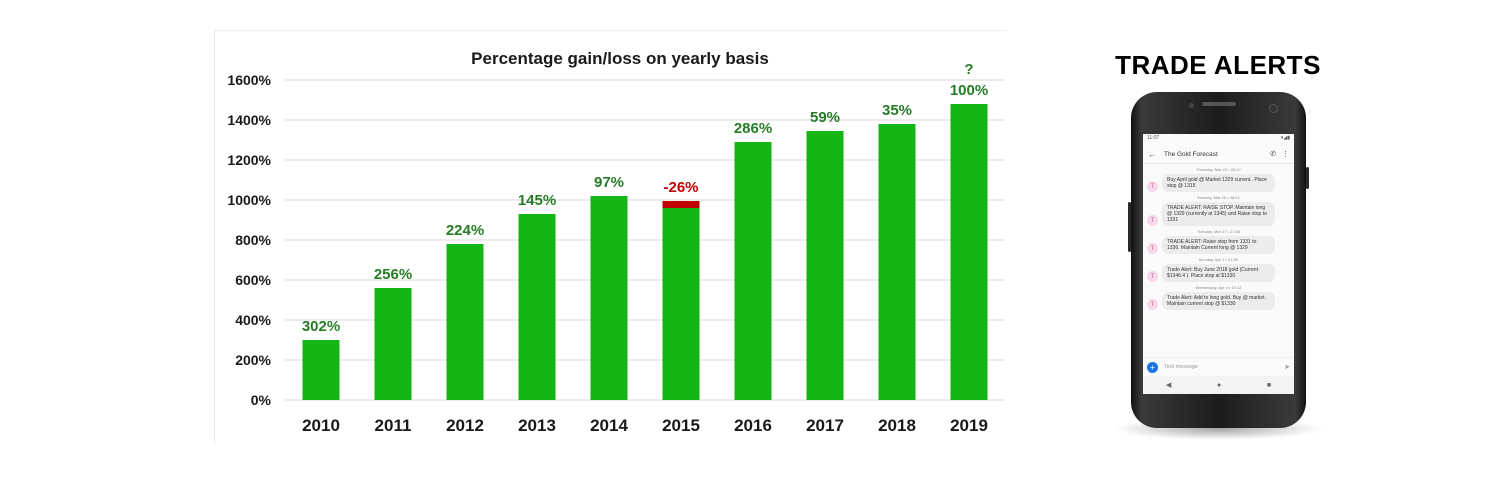 This screenshot has height=500, width=1500. I want to click on nav-home-icon: ●, so click(1219, 385).